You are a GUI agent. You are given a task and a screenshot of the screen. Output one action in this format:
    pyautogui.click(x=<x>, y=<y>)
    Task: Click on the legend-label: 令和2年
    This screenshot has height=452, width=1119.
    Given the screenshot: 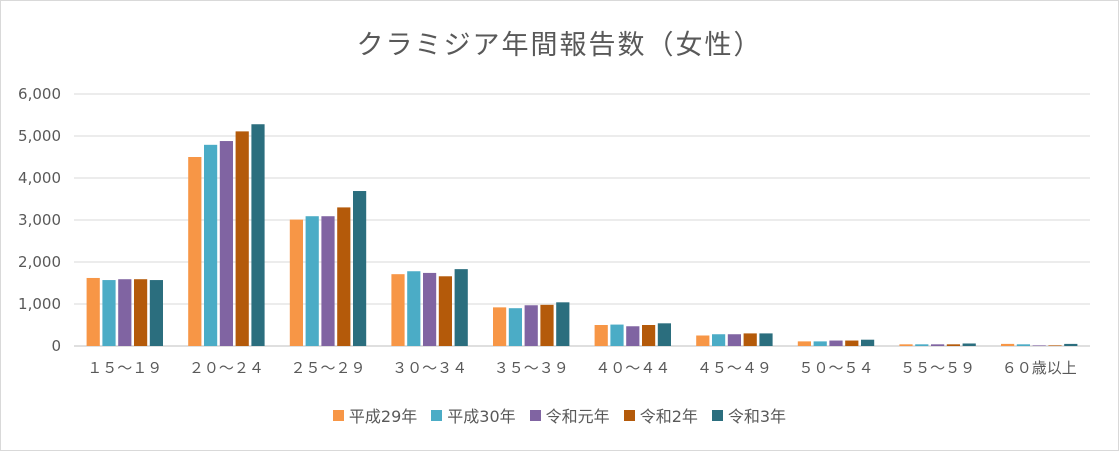 What is the action you would take?
    pyautogui.click(x=668, y=416)
    